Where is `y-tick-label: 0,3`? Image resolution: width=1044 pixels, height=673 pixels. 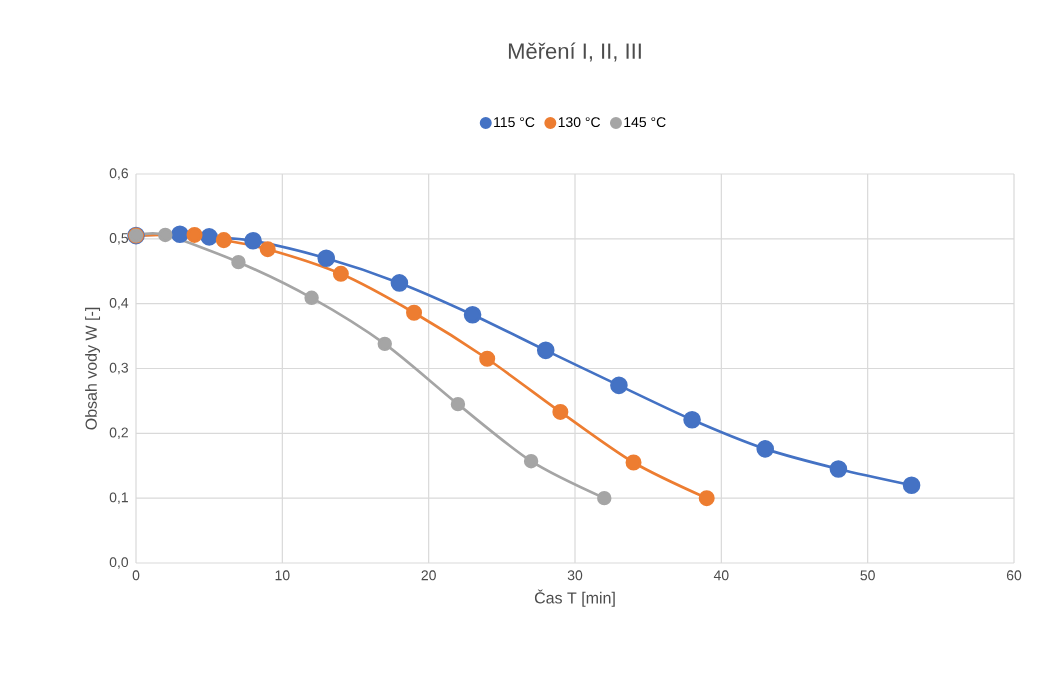
y-tick-label: 0,3 is located at coordinates (119, 368).